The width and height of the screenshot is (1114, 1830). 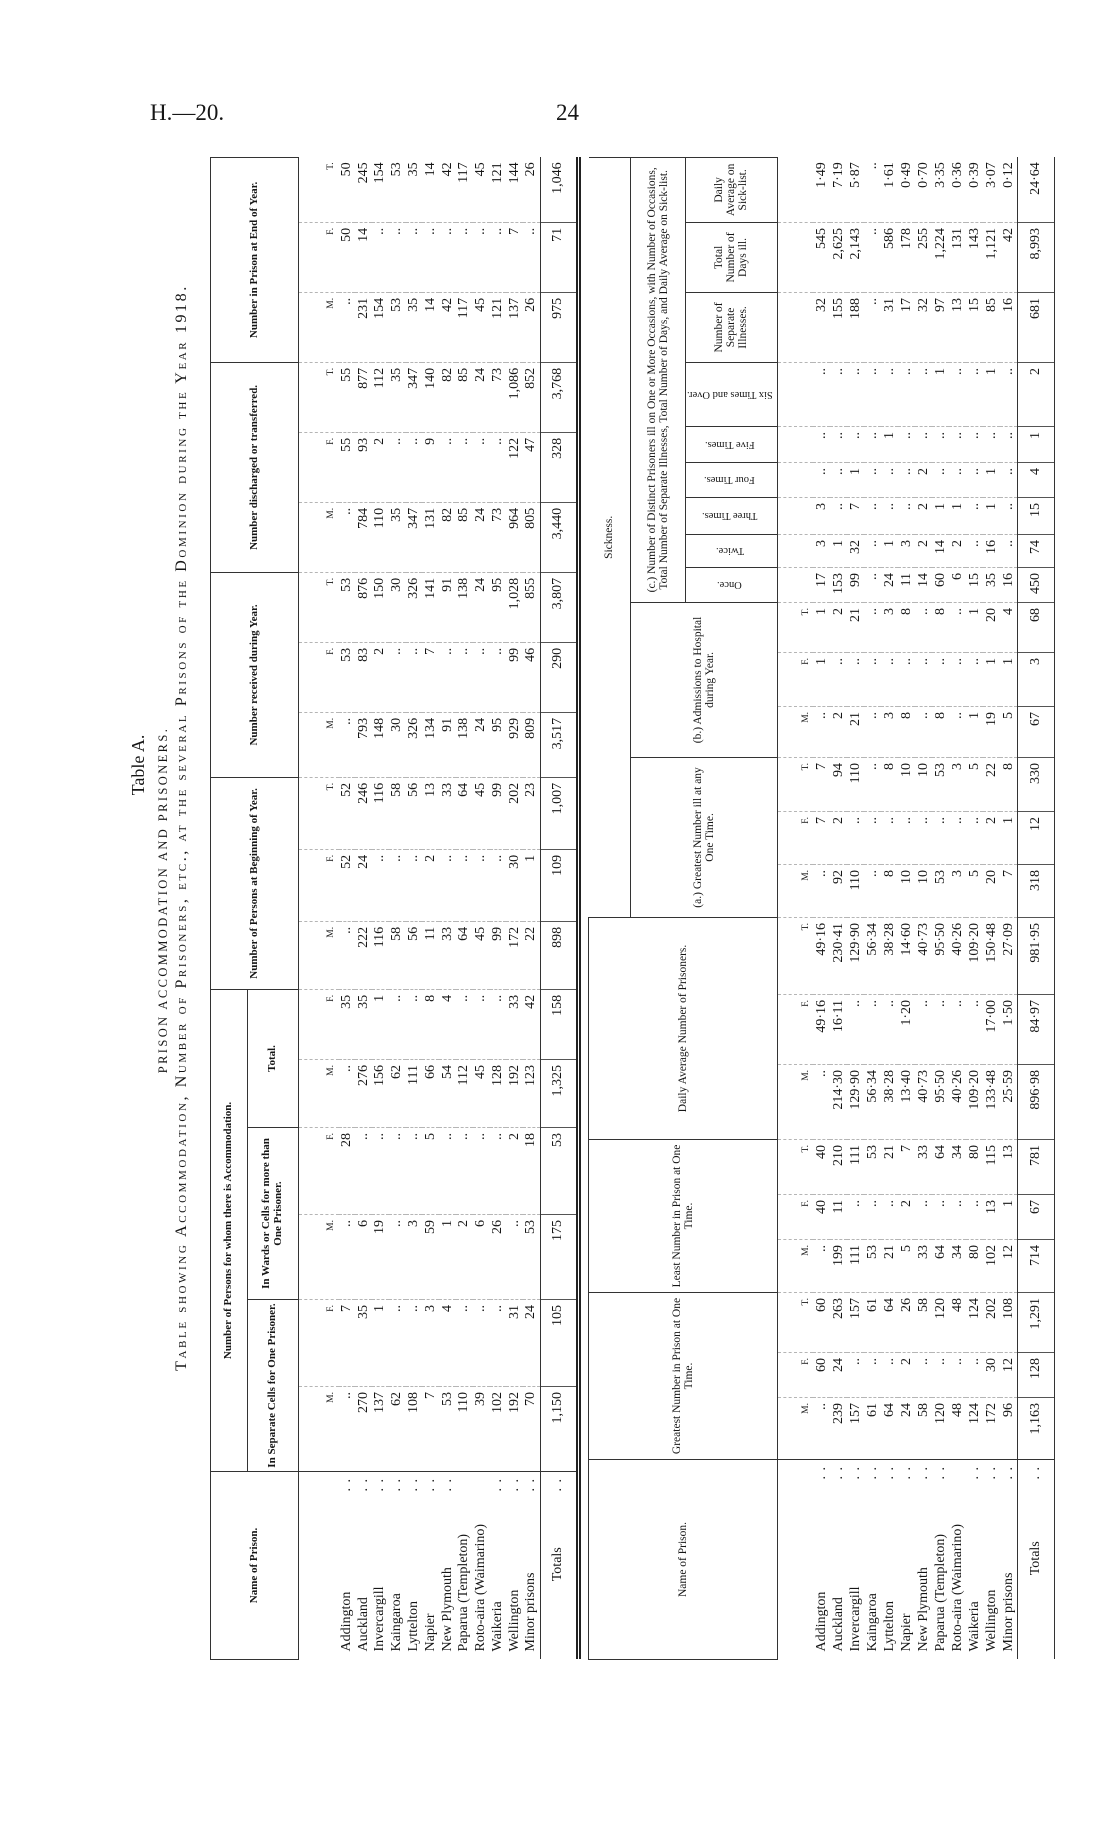 I want to click on cell-value: 19, so click(x=992, y=732).